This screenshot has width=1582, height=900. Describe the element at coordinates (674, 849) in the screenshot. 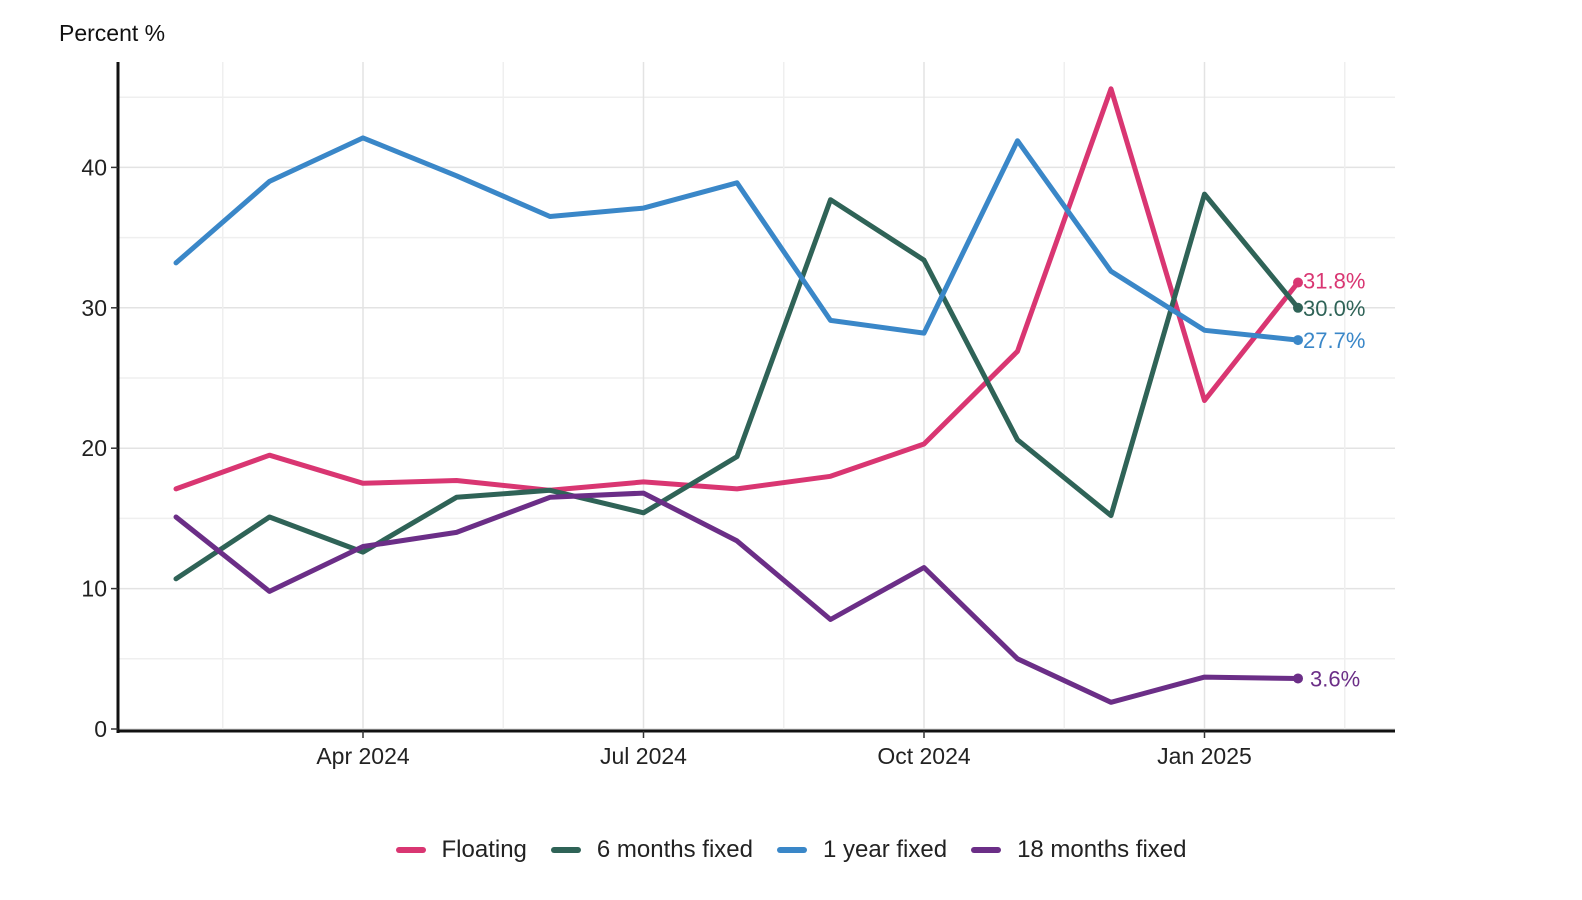

I see `legend-label: 6 months fixed` at that location.